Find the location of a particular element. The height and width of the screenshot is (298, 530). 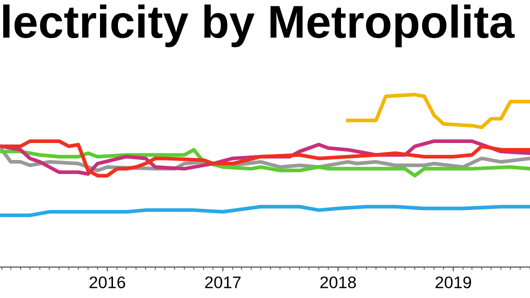

x-tick-label: 2017 is located at coordinates (223, 282).